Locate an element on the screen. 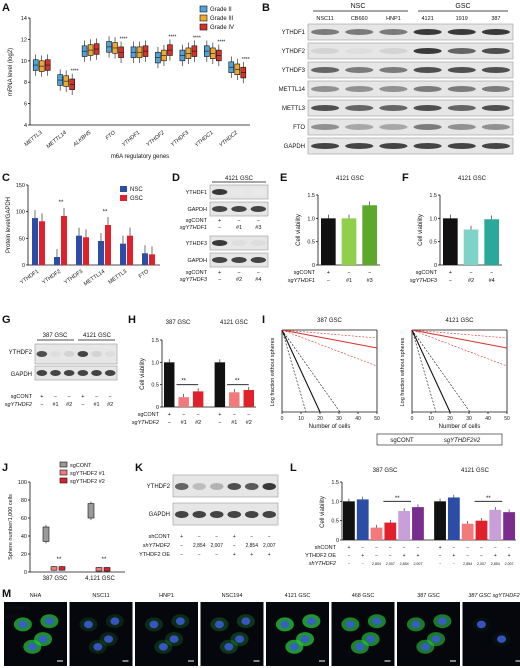 This screenshot has width=520, height=668. l-significance: ** is located at coordinates (488, 499).